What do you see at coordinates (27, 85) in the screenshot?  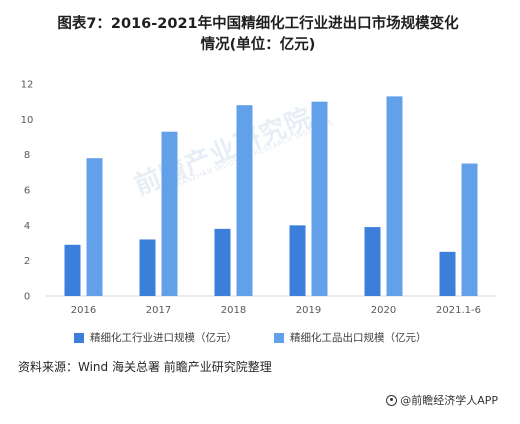 I see `y-tick-label: 12` at bounding box center [27, 85].